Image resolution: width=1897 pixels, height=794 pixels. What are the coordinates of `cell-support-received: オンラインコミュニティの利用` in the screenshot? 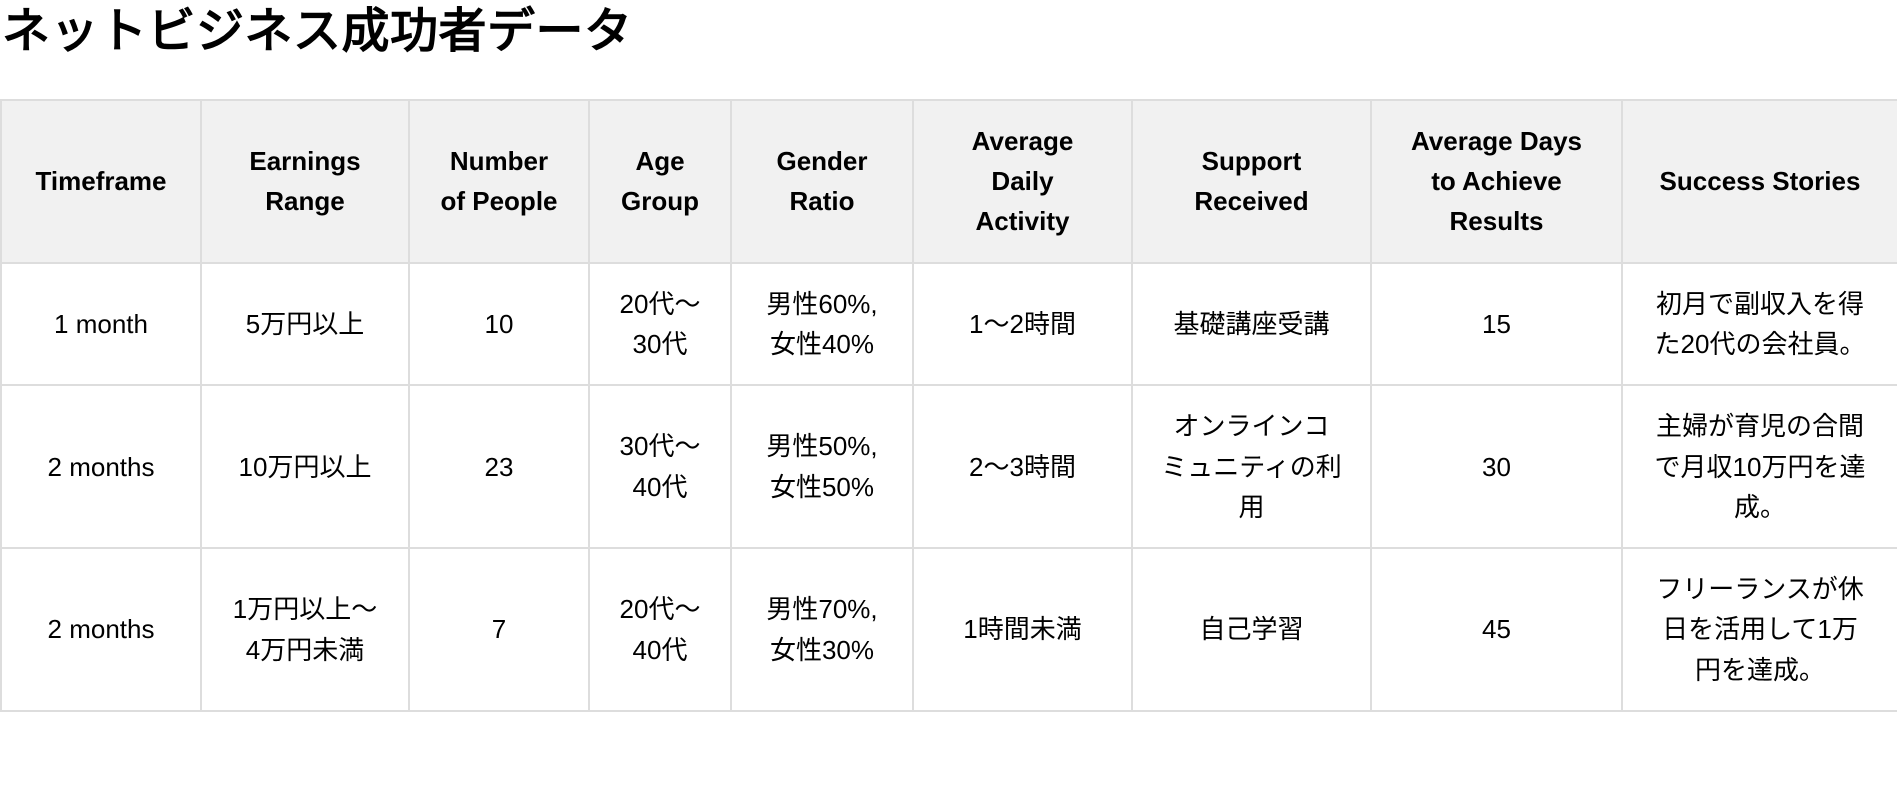 It's located at (1251, 467).